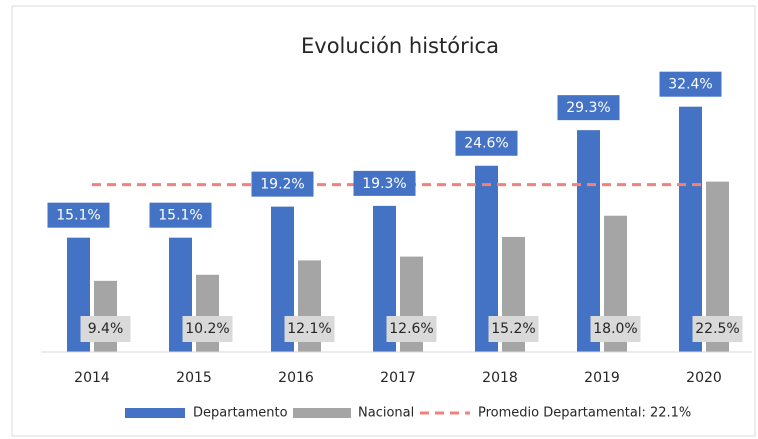  I want to click on value-label: 29.3%, so click(588, 108).